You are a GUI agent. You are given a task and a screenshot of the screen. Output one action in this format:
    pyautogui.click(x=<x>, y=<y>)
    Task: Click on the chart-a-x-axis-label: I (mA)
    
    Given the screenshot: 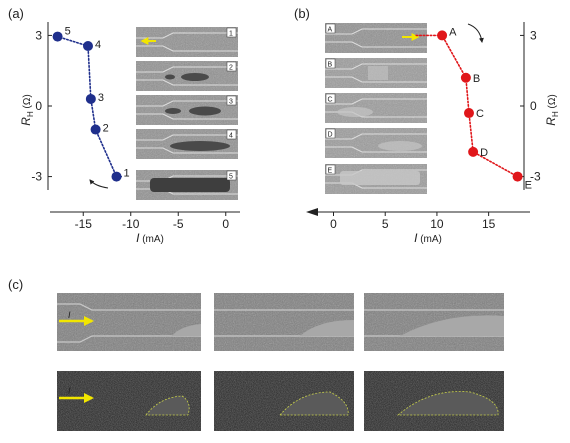 What is the action you would take?
    pyautogui.click(x=150, y=238)
    